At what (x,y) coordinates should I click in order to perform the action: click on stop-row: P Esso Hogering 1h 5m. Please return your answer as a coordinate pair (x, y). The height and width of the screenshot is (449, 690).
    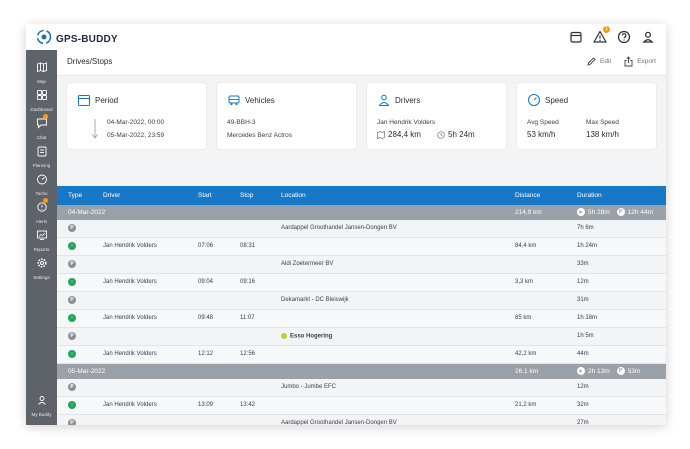
    Looking at the image, I should click on (361, 337).